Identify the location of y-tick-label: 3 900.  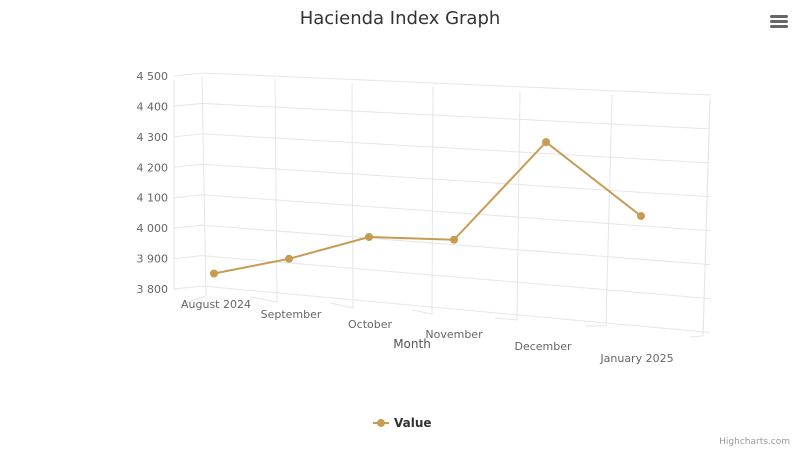
(153, 259).